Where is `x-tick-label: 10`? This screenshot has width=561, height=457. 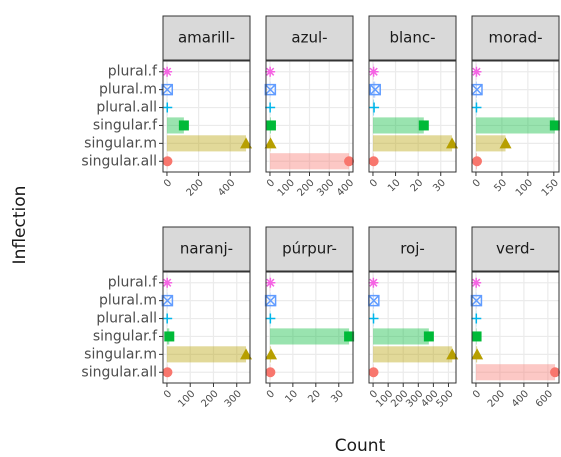
x-tick-label: 10 is located at coordinates (394, 185).